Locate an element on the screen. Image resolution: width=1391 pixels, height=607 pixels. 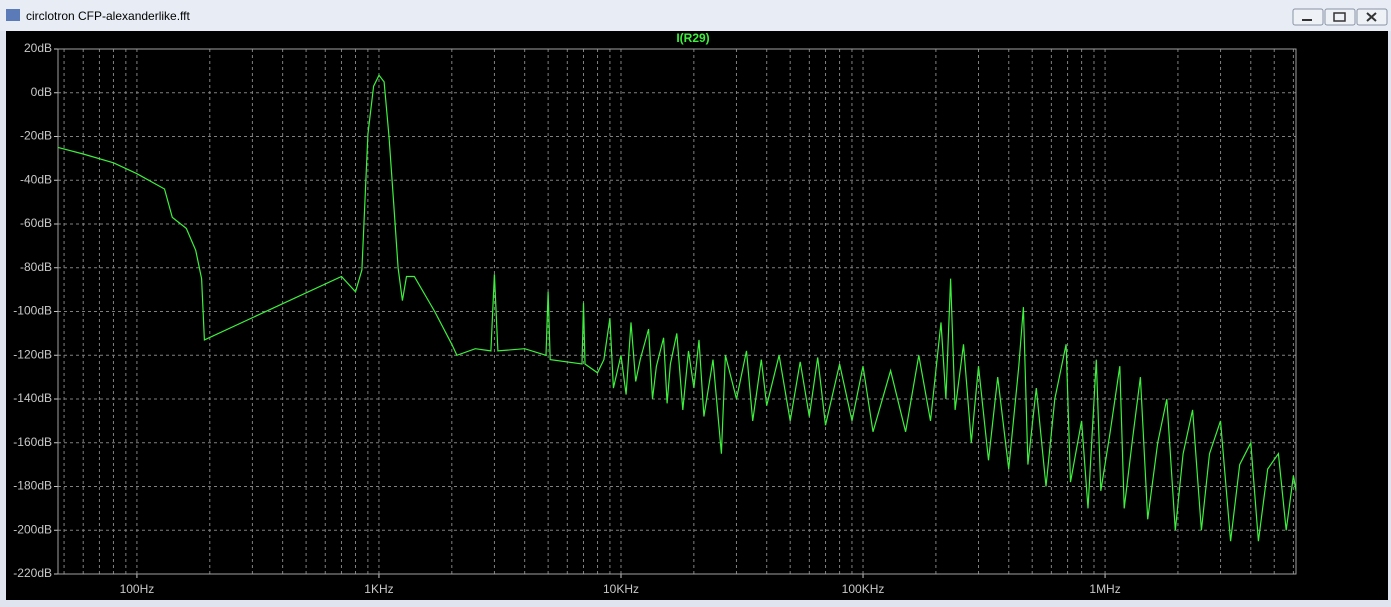
y-tick-label: 20dB is located at coordinates (38, 48).